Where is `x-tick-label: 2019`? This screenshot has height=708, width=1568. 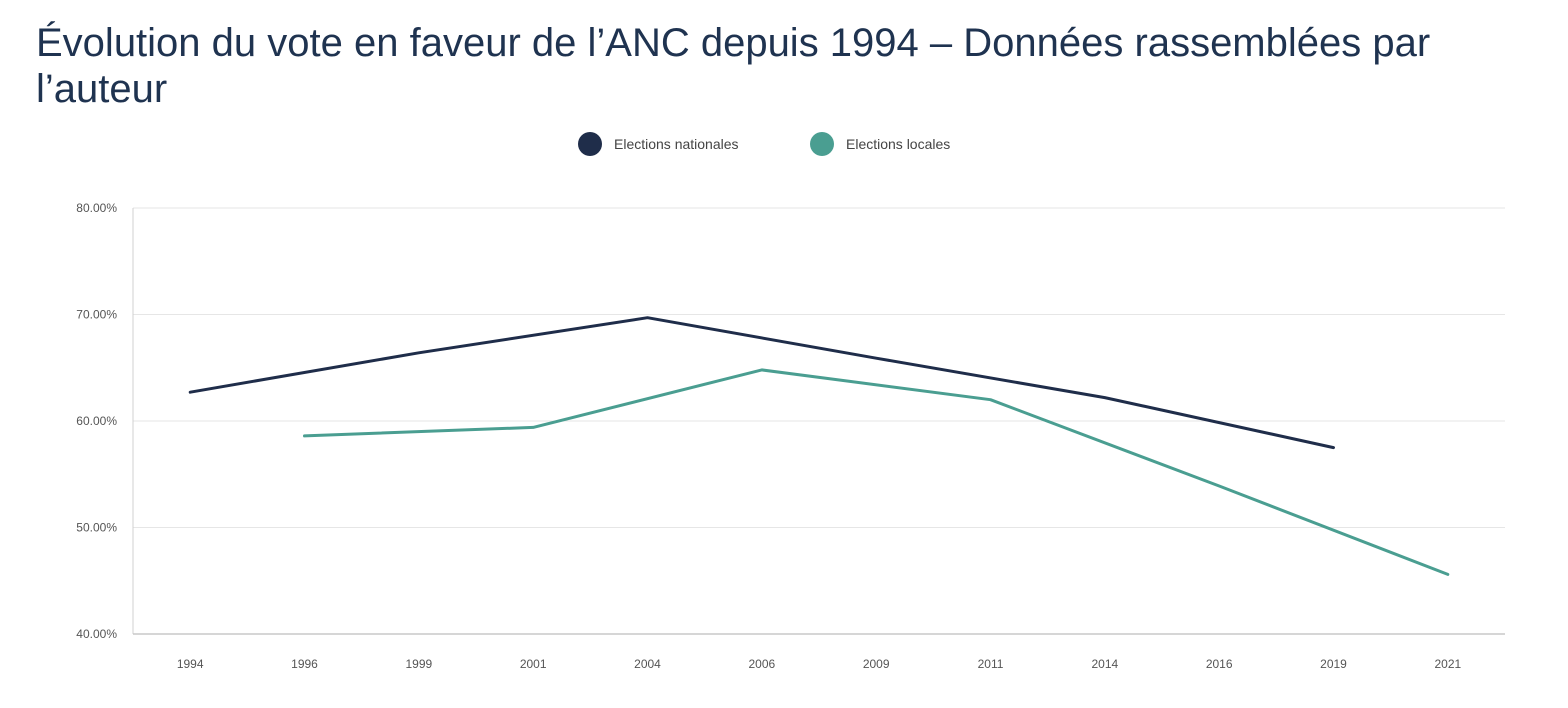
x-tick-label: 2019 is located at coordinates (1333, 664).